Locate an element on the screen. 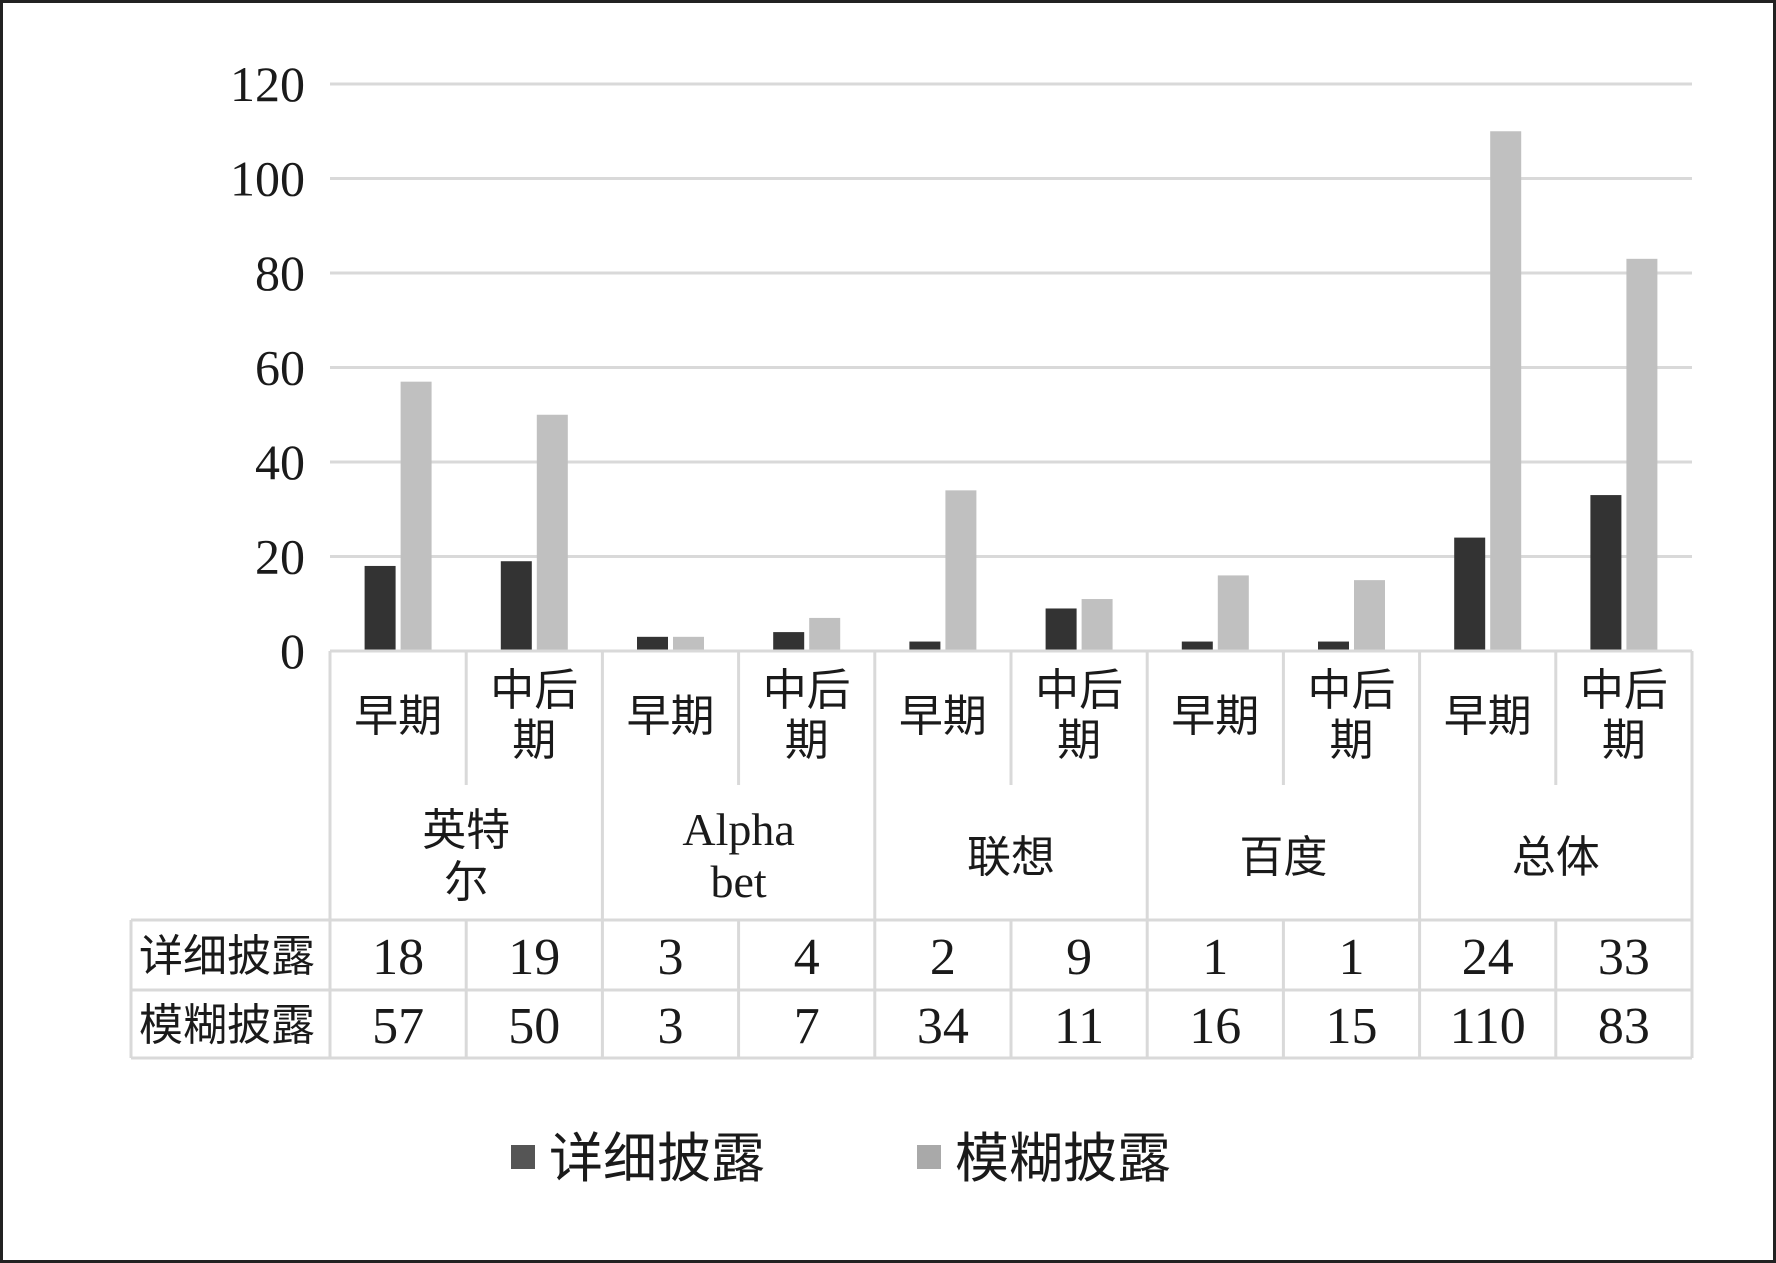 The image size is (1776, 1263). table-value: 2 is located at coordinates (943, 957).